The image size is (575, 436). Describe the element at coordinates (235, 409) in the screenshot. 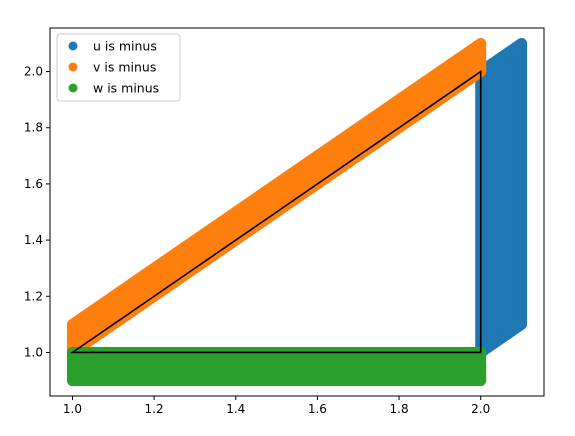

I see `x-tick-label: 1.4` at that location.